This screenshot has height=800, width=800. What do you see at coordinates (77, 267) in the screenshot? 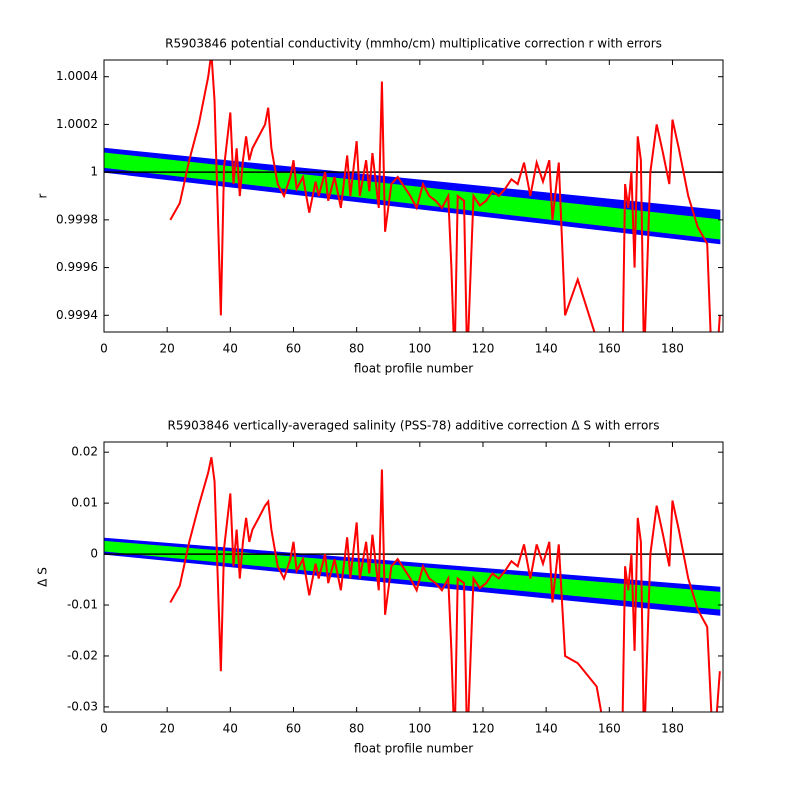
I see `y-tick-label: 0.9996` at bounding box center [77, 267].